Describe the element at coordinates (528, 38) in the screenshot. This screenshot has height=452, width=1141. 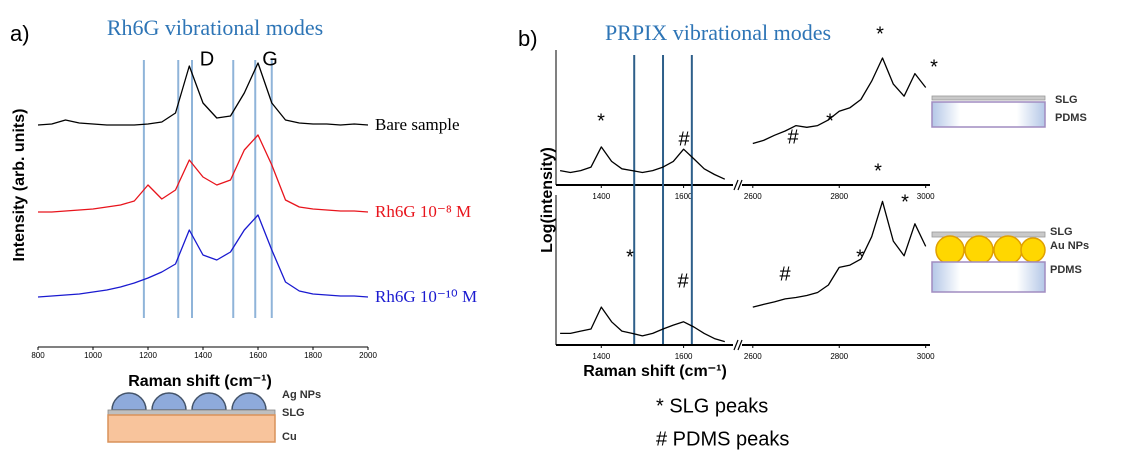
I see `panel-label: b)` at that location.